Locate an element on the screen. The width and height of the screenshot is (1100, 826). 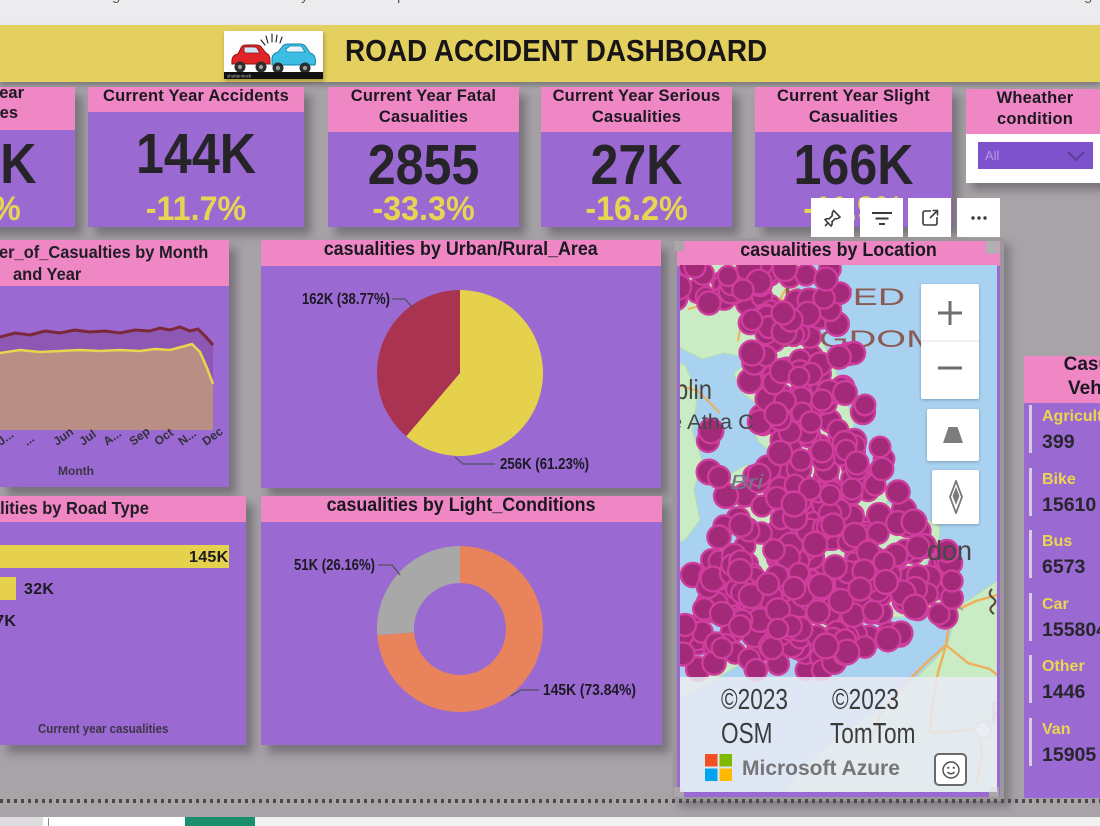
svg-text: Jul is located at coordinates (88, 438).